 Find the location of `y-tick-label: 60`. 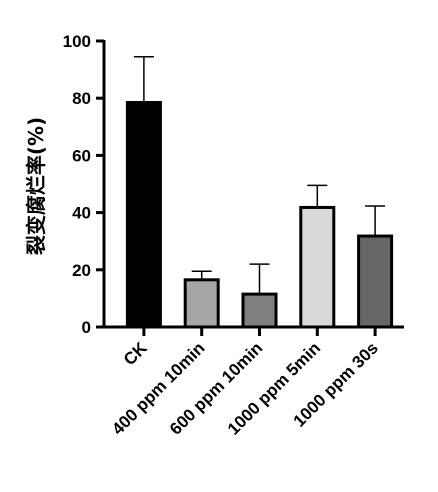

y-tick-label: 60 is located at coordinates (81, 155).